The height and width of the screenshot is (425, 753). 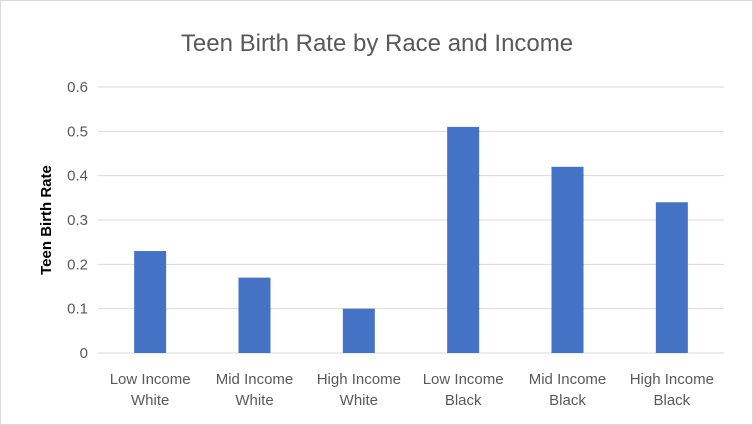 What do you see at coordinates (77, 176) in the screenshot?
I see `y-tick-label: 0.4` at bounding box center [77, 176].